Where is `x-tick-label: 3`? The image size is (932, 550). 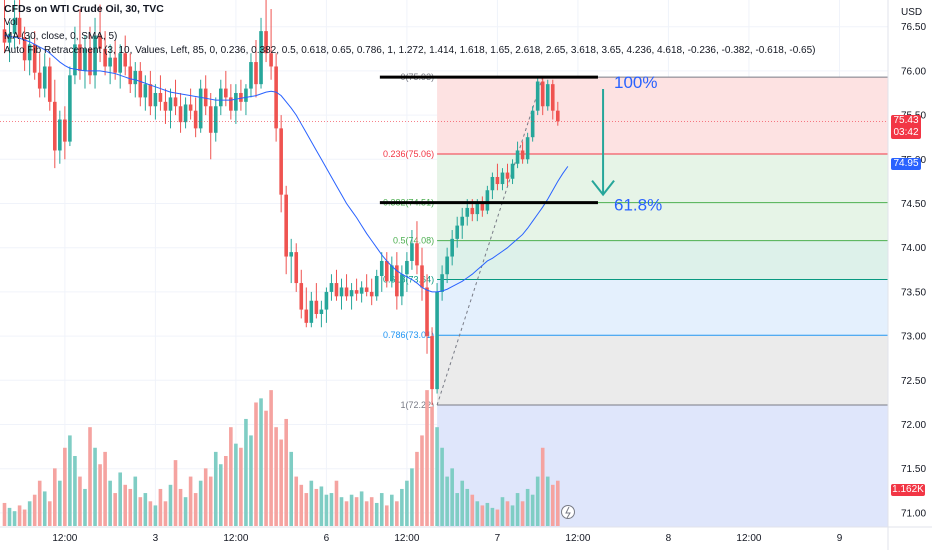
x-tick-label: 3 is located at coordinates (156, 538).